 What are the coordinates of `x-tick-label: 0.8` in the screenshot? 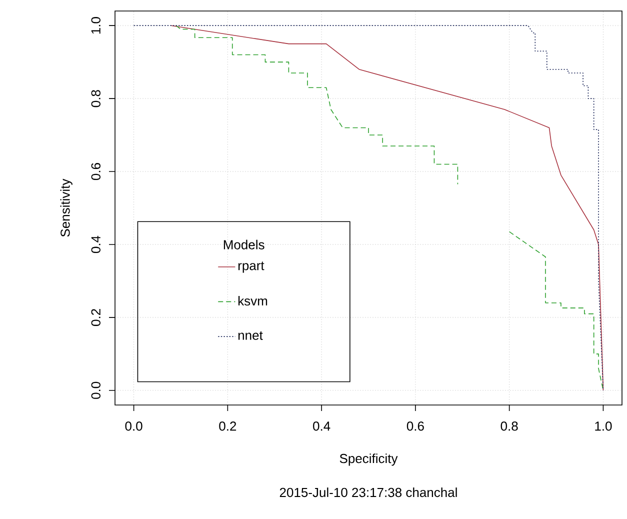 It's located at (509, 426).